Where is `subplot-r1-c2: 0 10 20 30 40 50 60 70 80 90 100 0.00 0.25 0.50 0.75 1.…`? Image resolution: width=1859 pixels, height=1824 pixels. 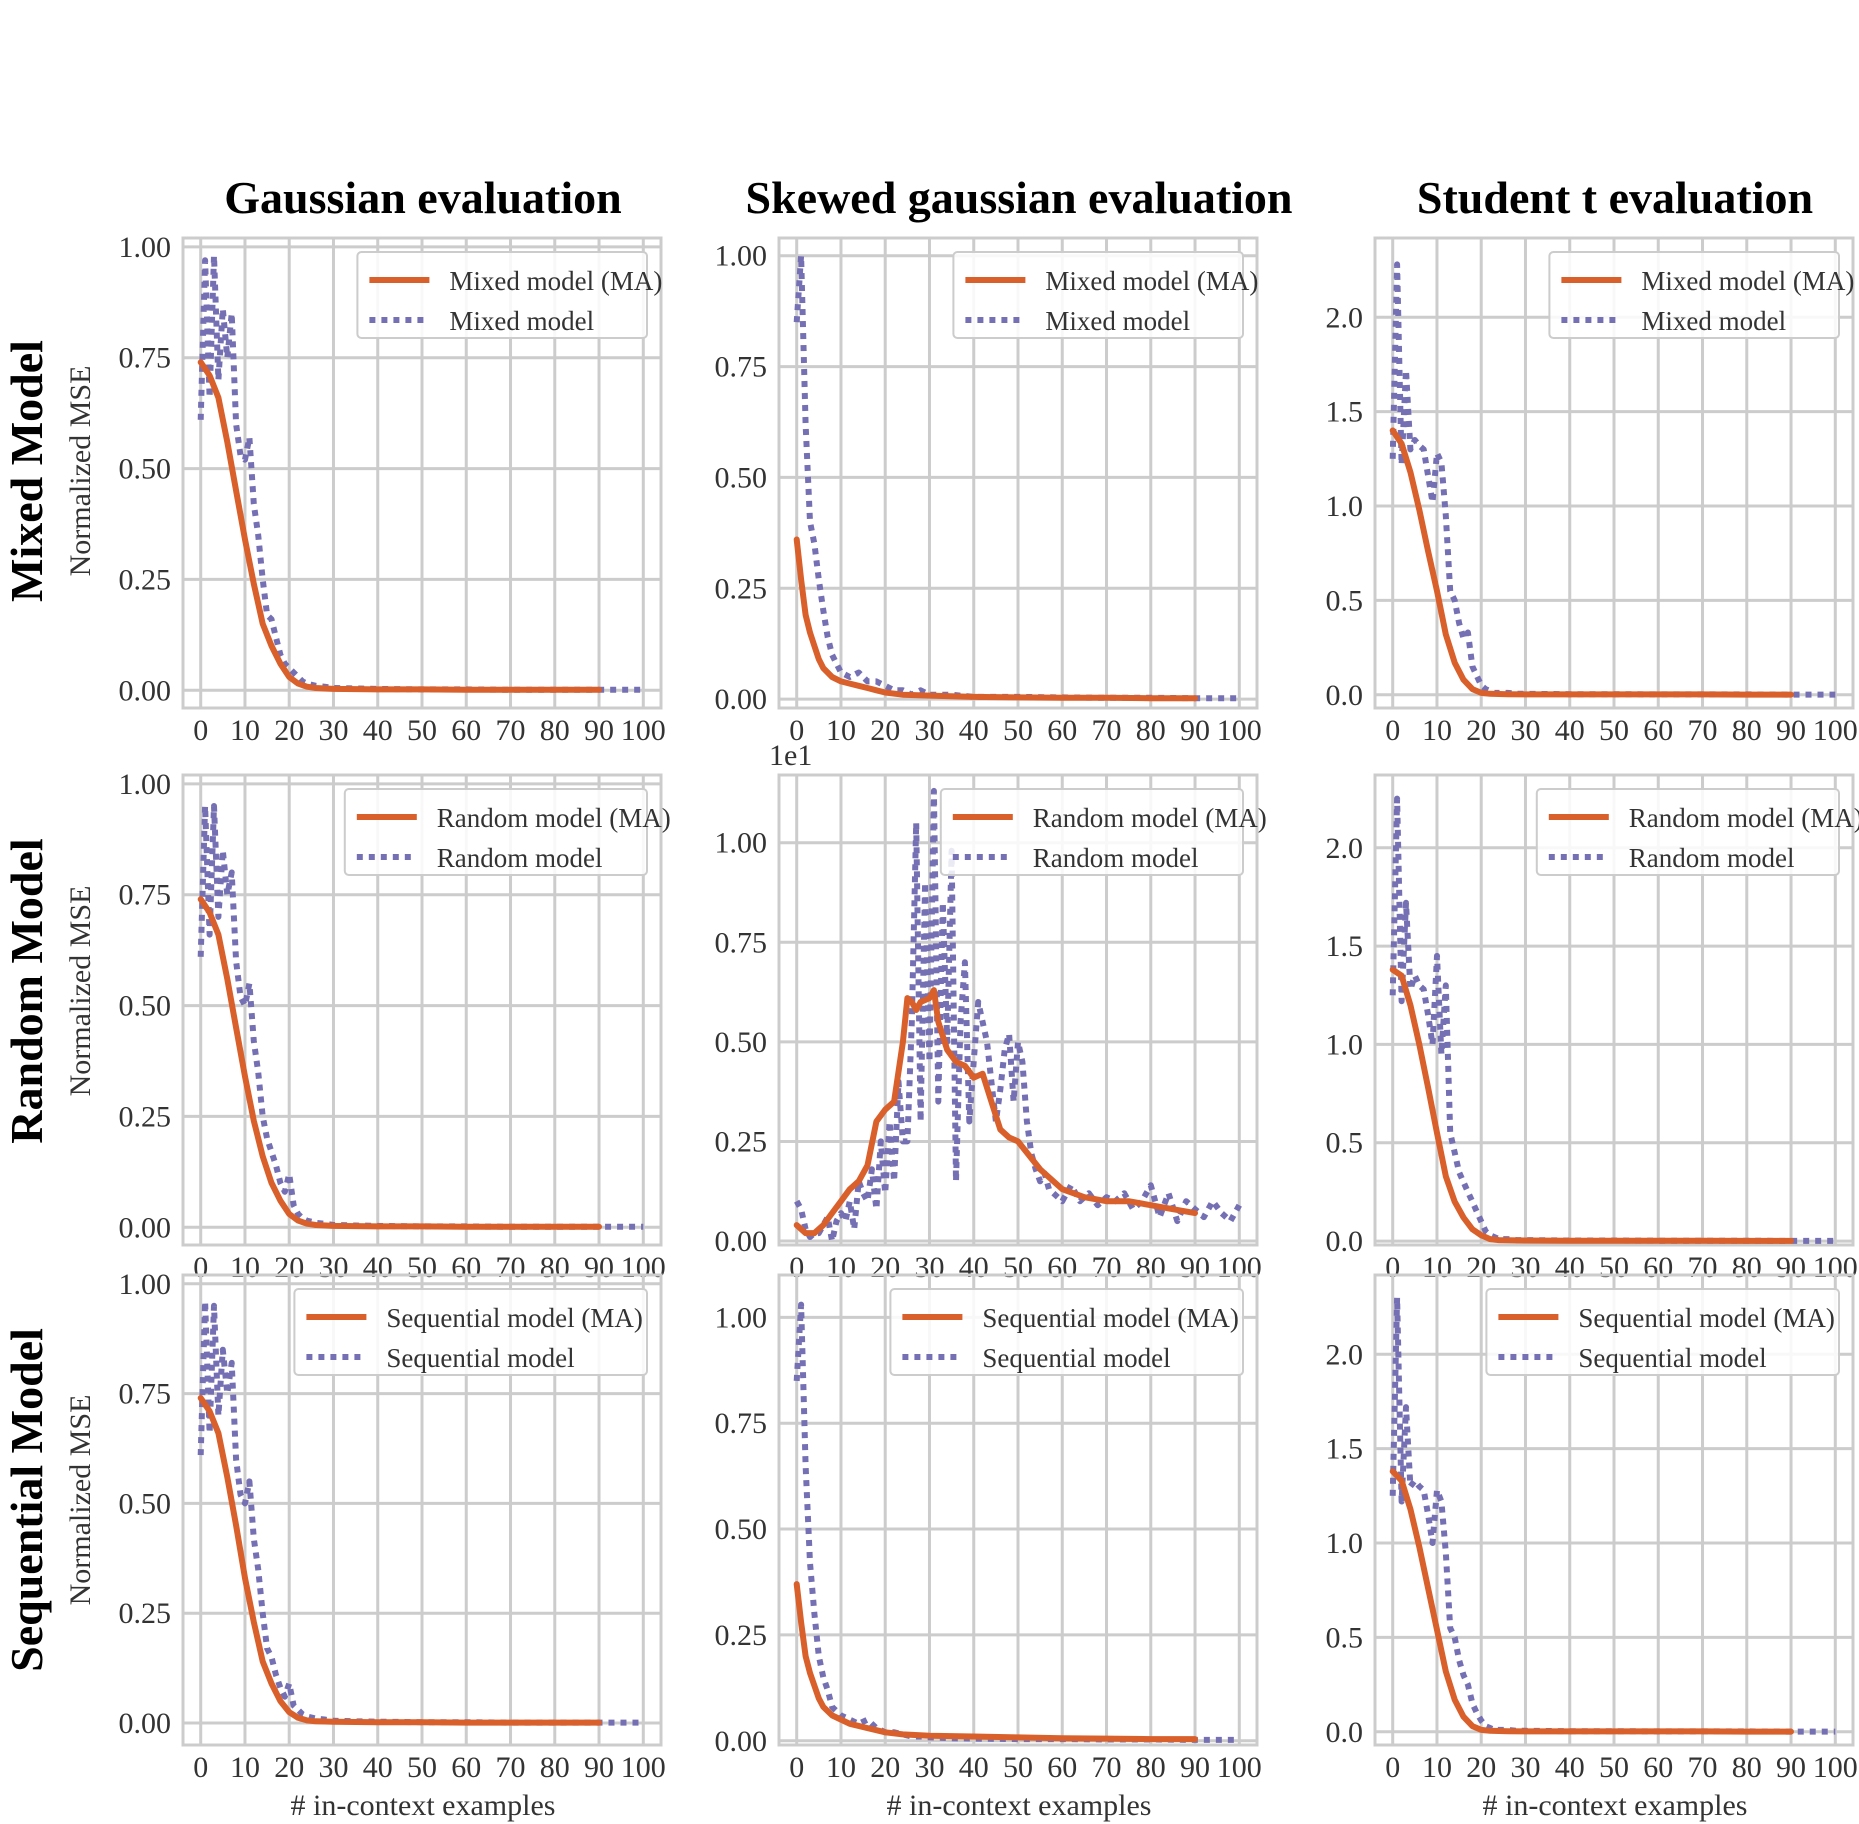 subplot-r1-c2: 0 10 20 30 40 50 60 70 80 90 100 0.00 0.25 0.50 0.75 1.… is located at coordinates (988, 491).